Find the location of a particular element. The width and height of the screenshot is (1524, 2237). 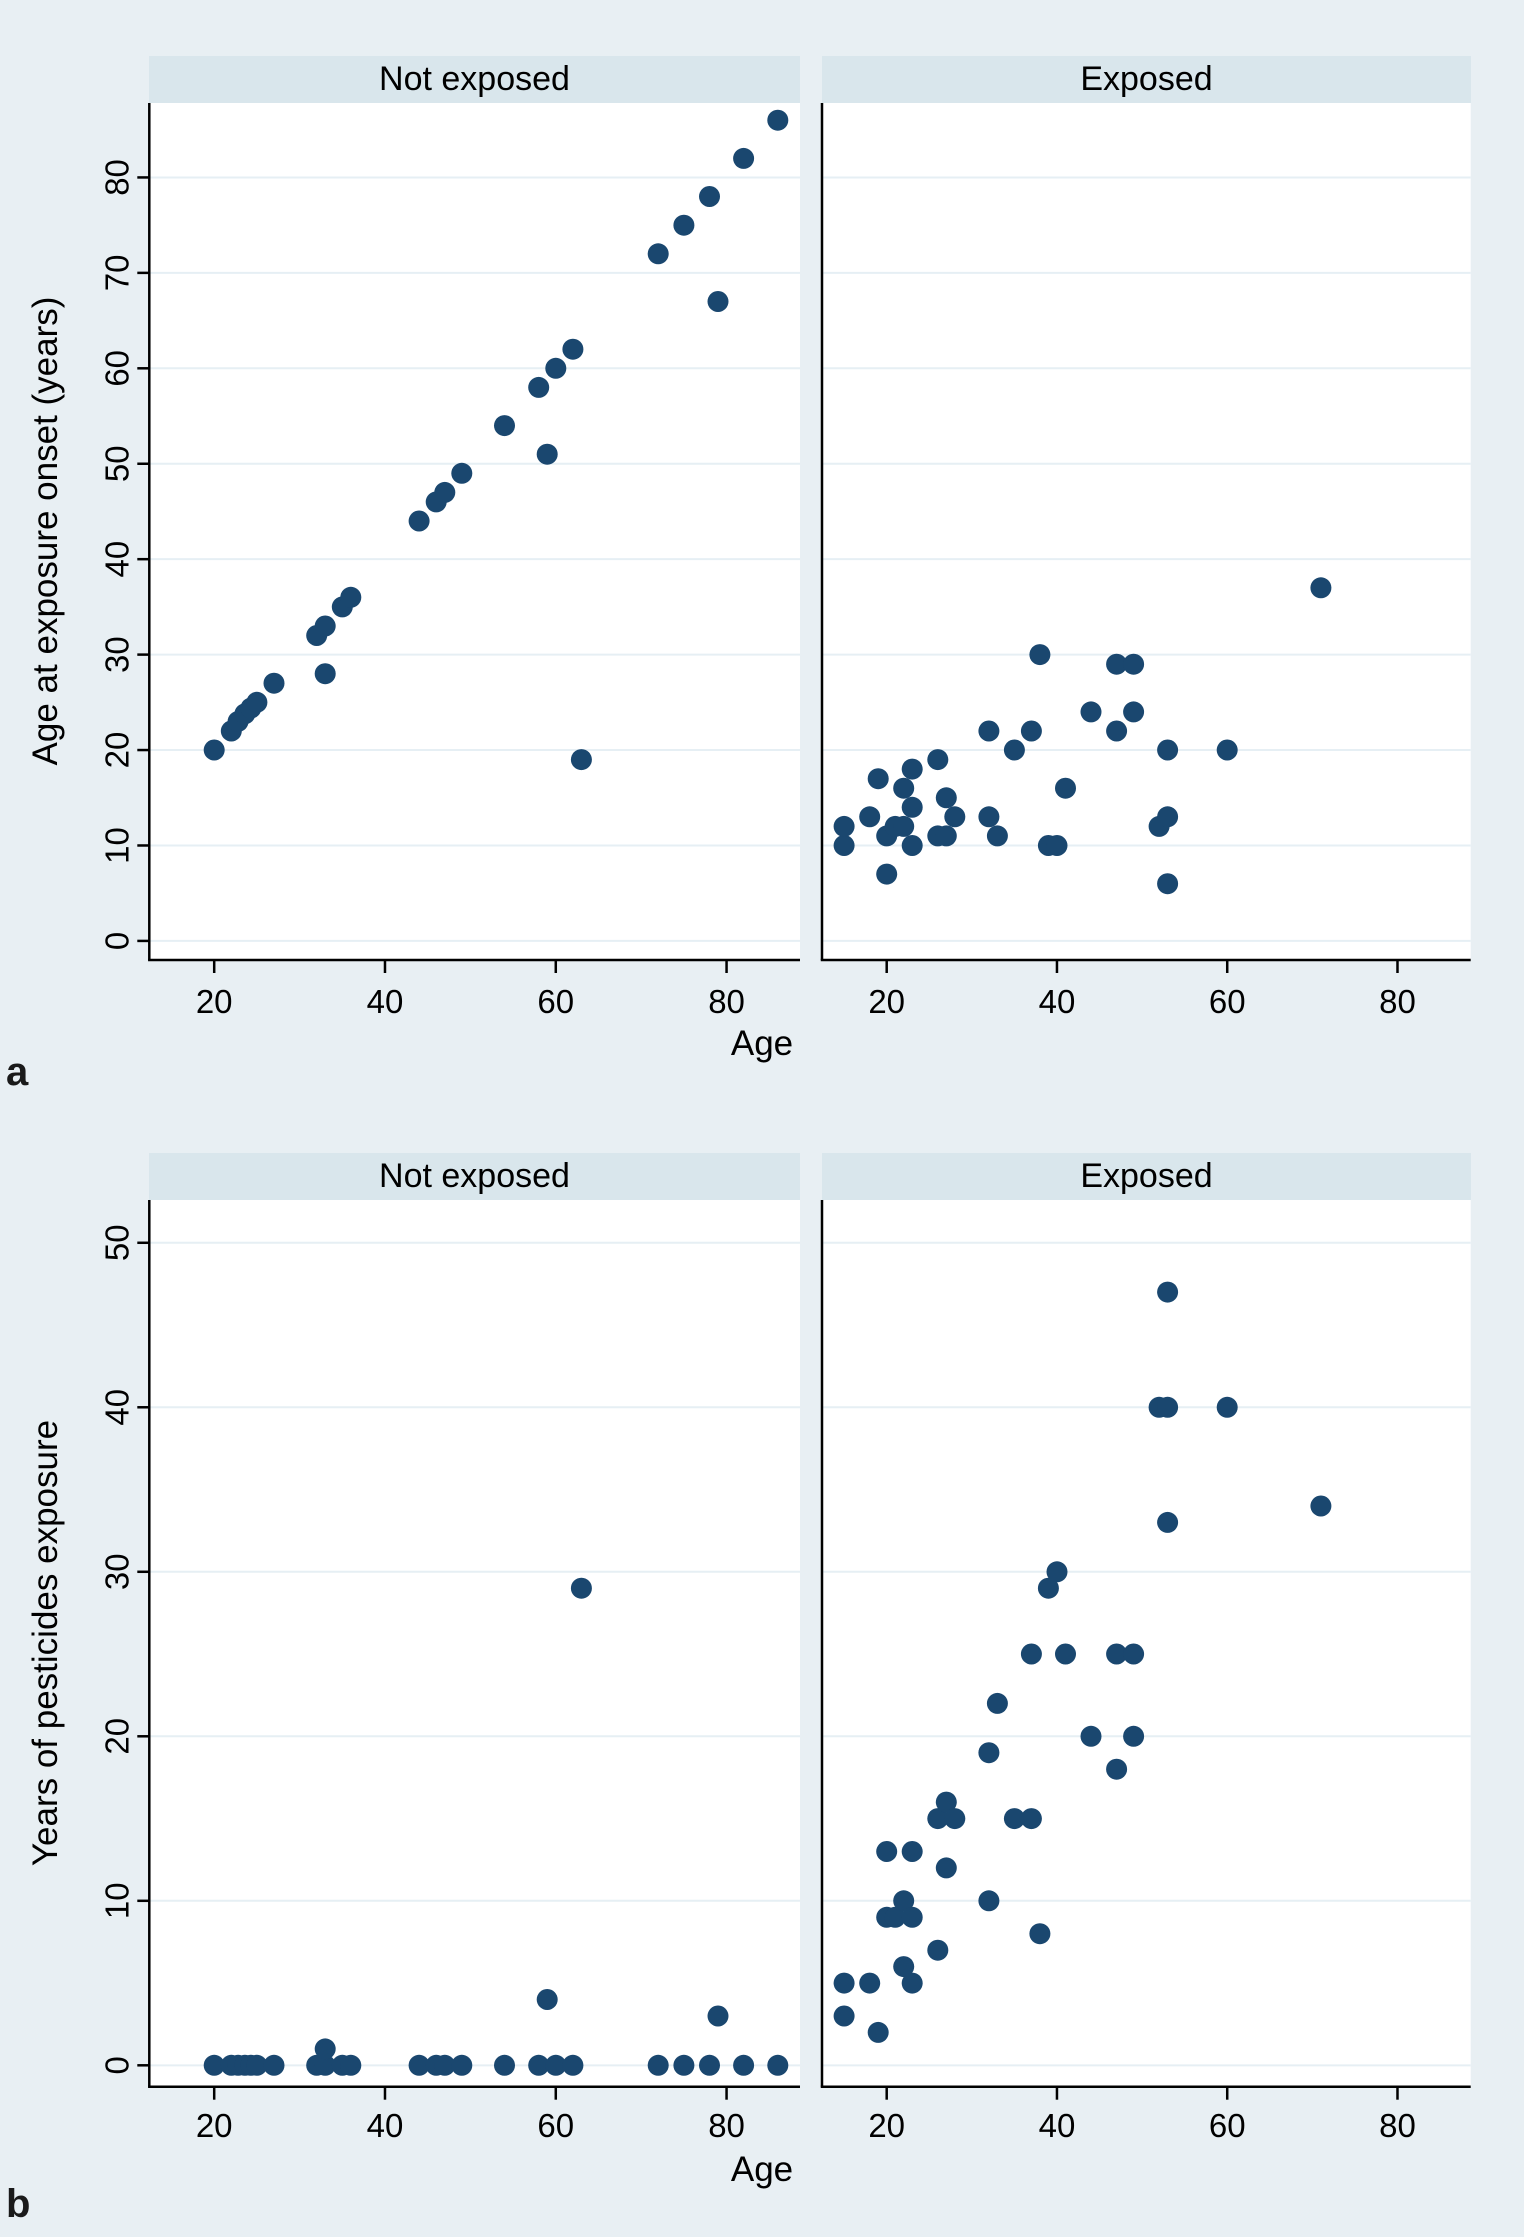

y-tick-label: 30 is located at coordinates (117, 1571).